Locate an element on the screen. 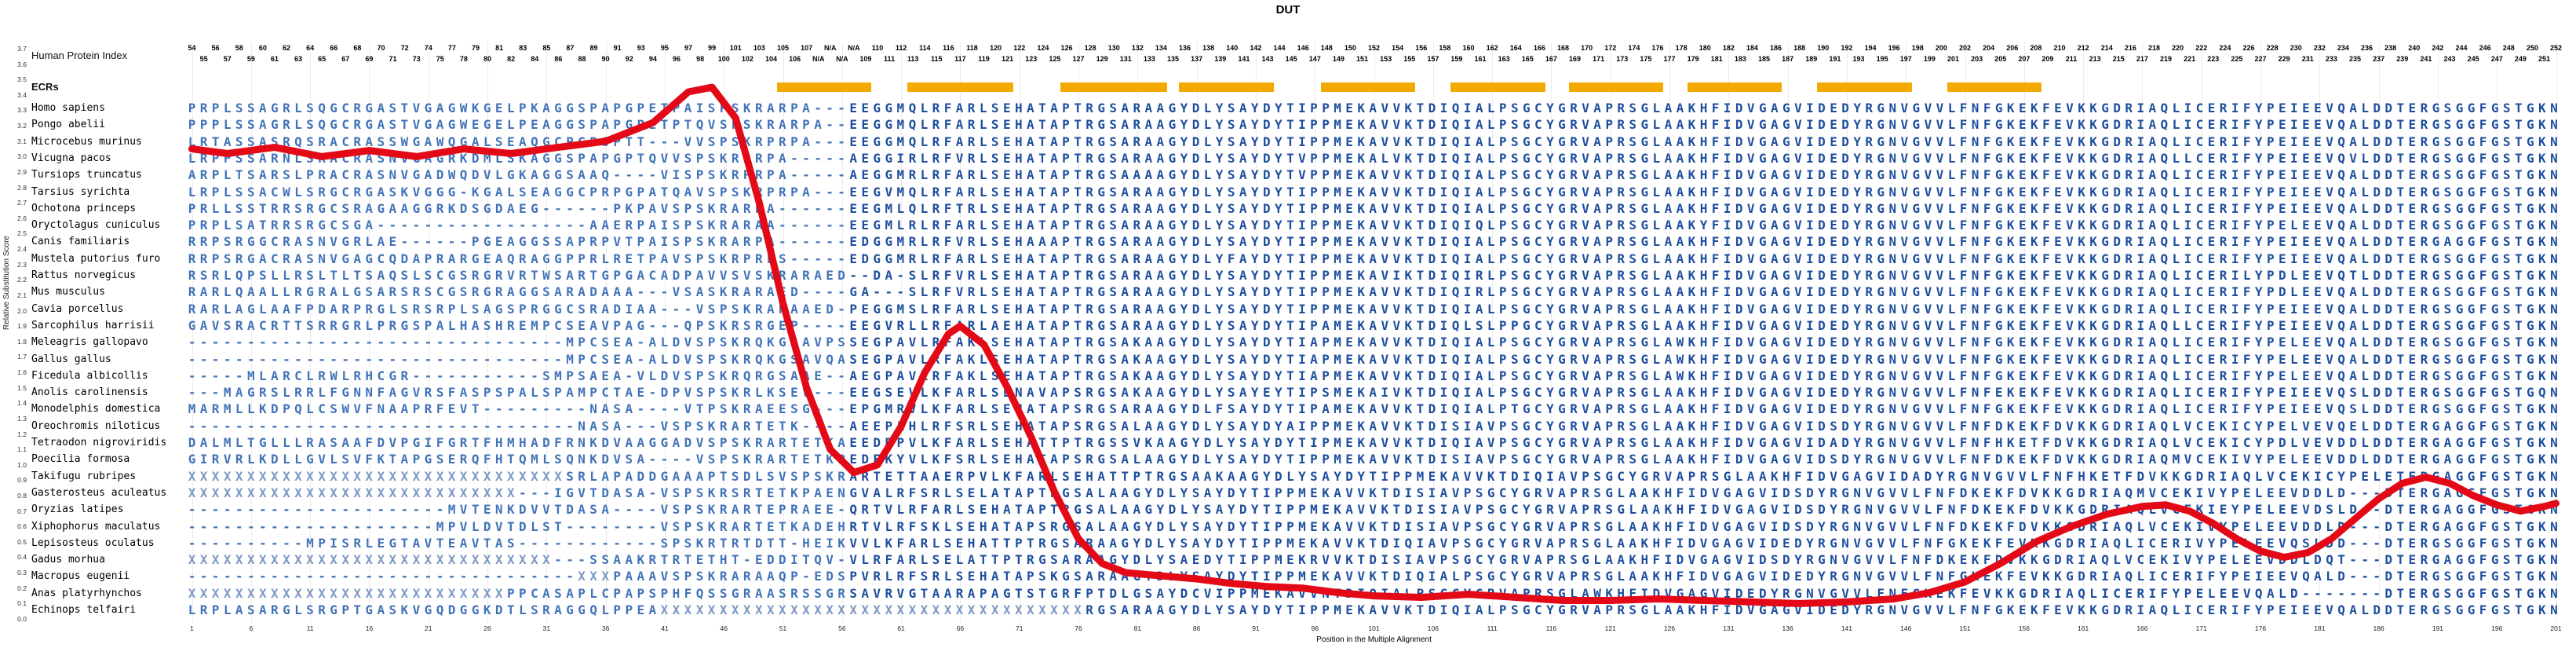 Image resolution: width=2576 pixels, height=648 pixels. residue-index-label: 89 is located at coordinates (593, 48).